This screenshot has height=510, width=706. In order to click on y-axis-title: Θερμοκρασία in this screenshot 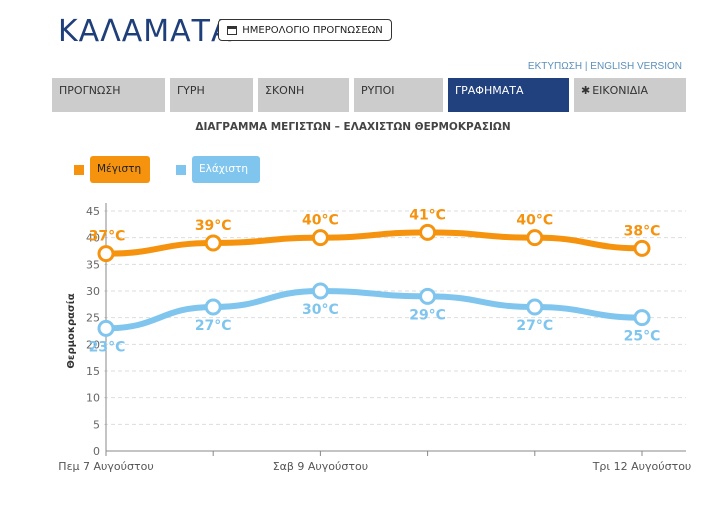, I will do `click(71, 330)`.